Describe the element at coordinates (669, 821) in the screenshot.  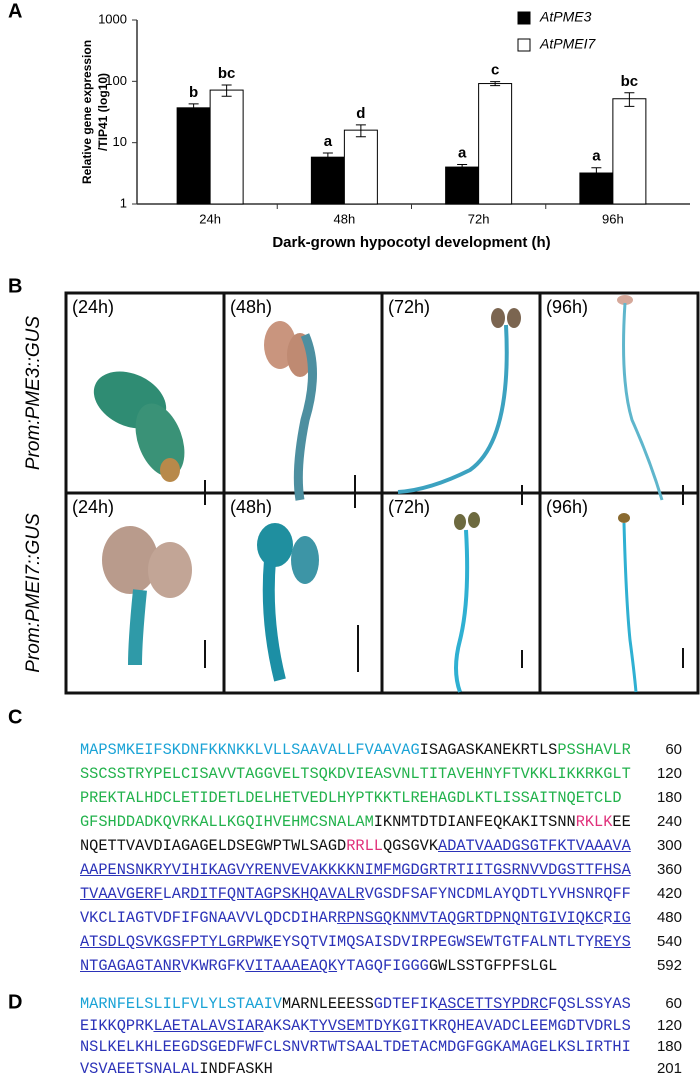
I see `residue-count: 240` at that location.